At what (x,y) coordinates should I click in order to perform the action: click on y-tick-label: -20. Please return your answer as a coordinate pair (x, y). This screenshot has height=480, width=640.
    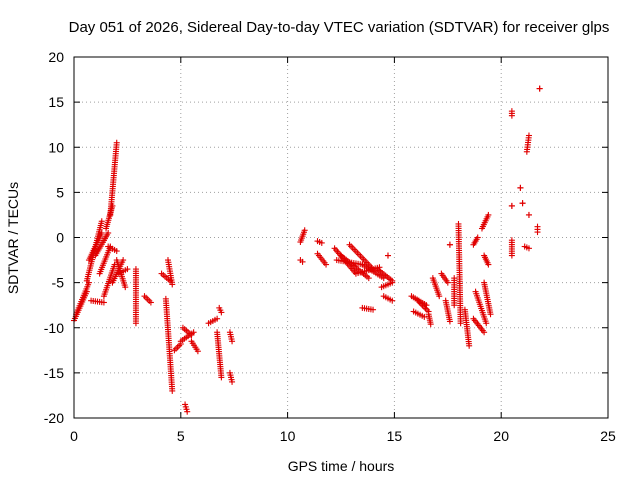
    Looking at the image, I should click on (54, 418).